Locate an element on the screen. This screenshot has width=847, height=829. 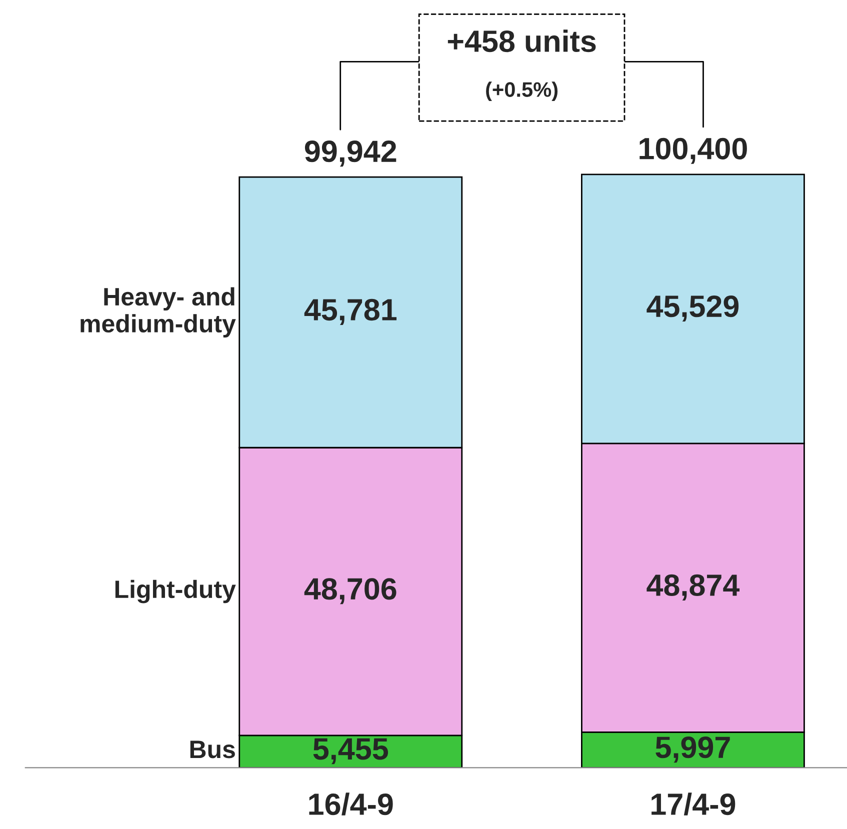
data-label: 45,781 is located at coordinates (350, 311).